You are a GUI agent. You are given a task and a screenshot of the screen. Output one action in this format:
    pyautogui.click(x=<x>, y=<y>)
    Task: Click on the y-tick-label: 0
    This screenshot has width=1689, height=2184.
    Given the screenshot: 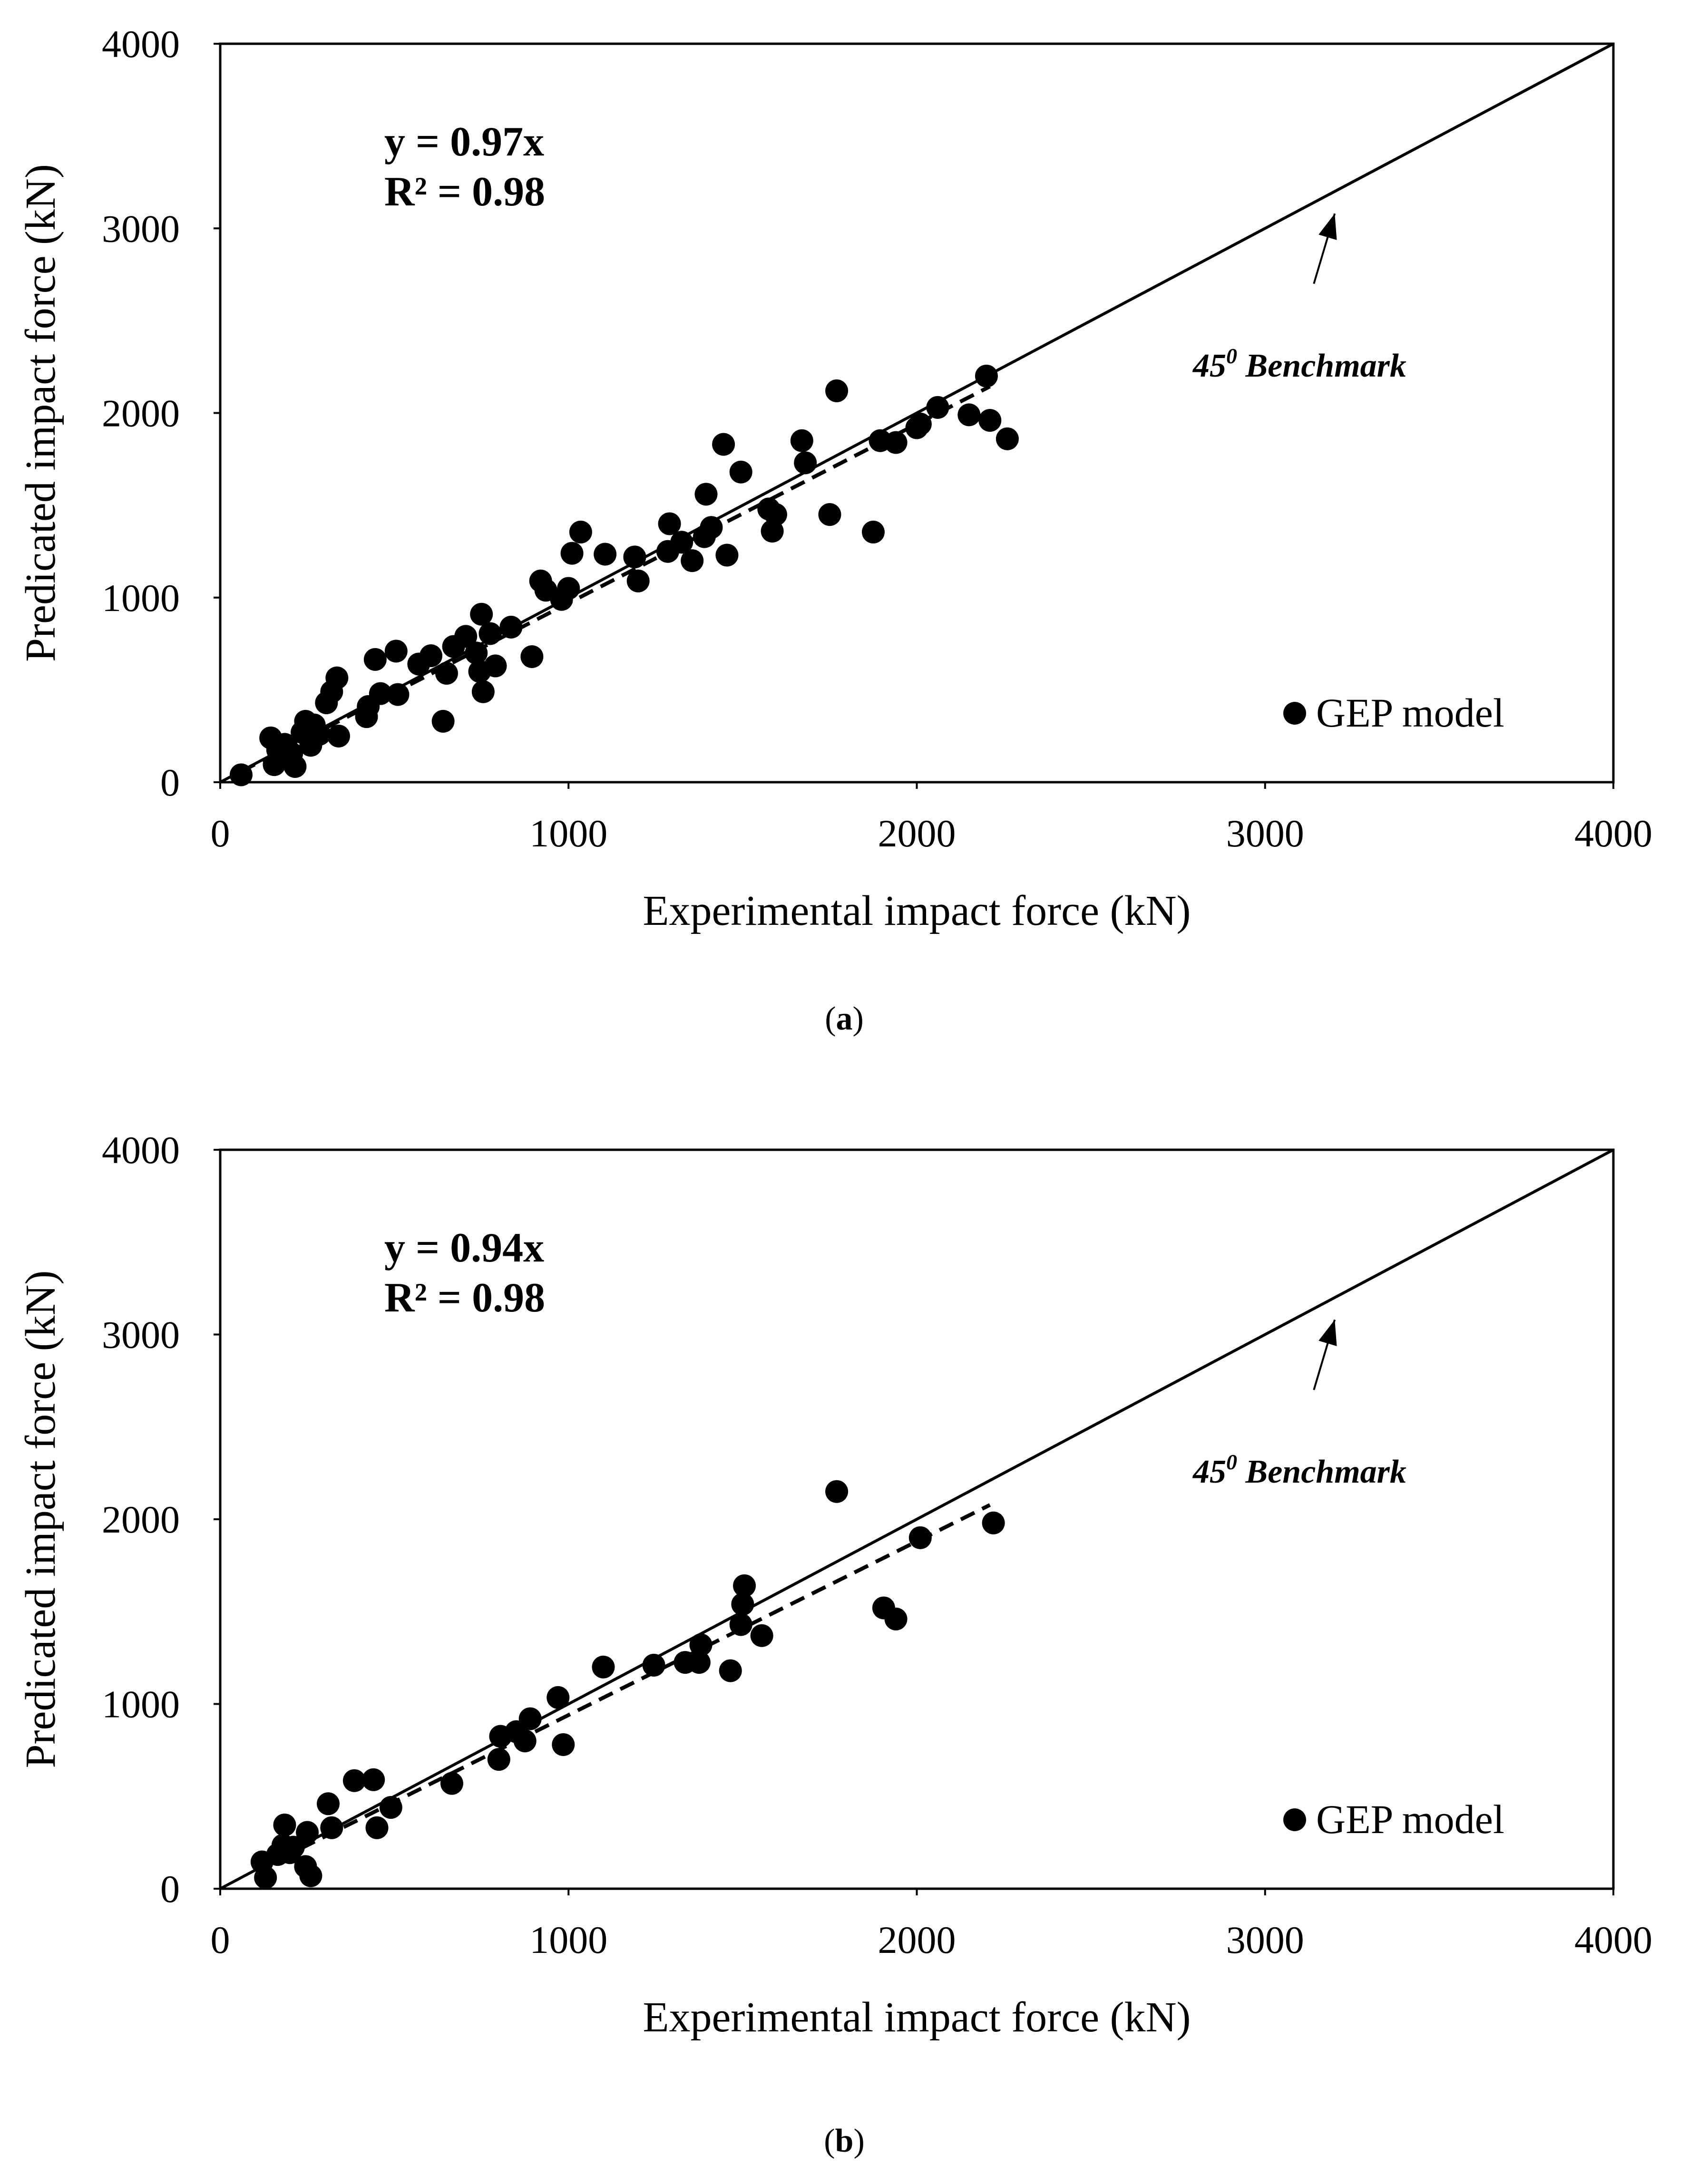 What is the action you would take?
    pyautogui.click(x=170, y=783)
    